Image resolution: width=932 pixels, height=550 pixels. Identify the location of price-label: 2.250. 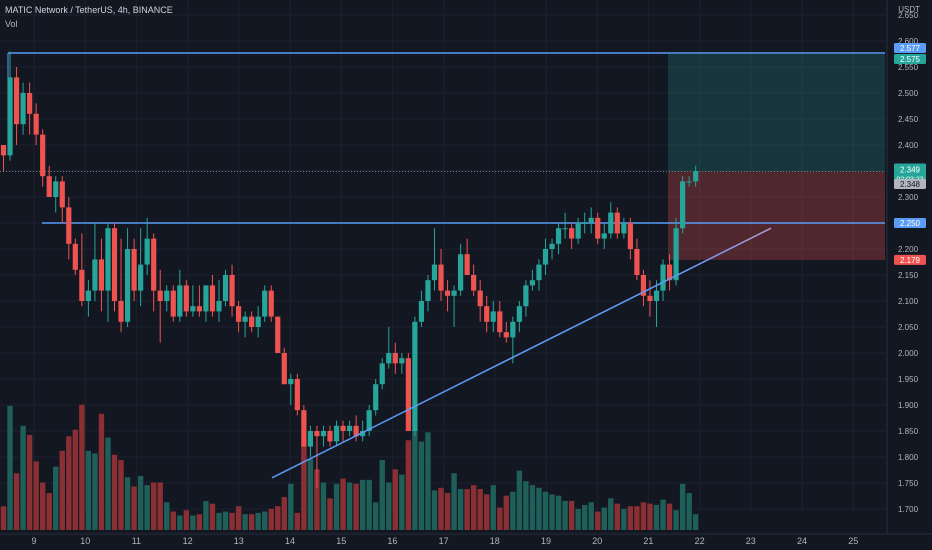
(910, 223).